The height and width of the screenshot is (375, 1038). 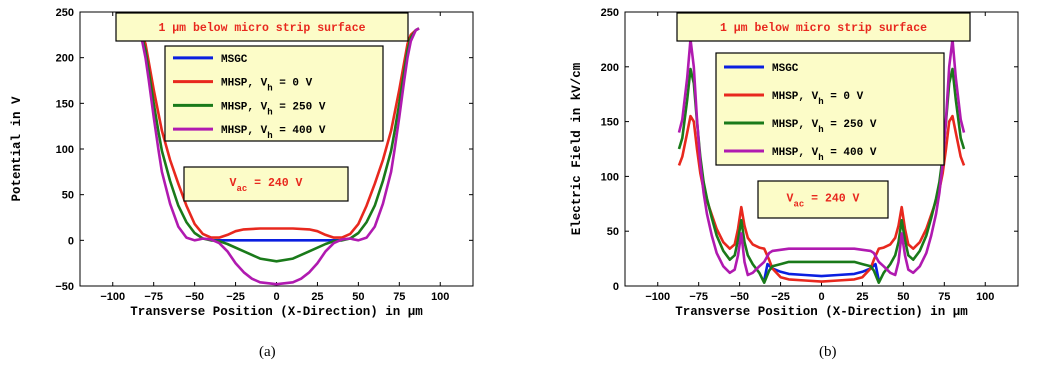 What do you see at coordinates (577, 148) in the screenshot?
I see `y-axis-label: Electric Field in kV/cm` at bounding box center [577, 148].